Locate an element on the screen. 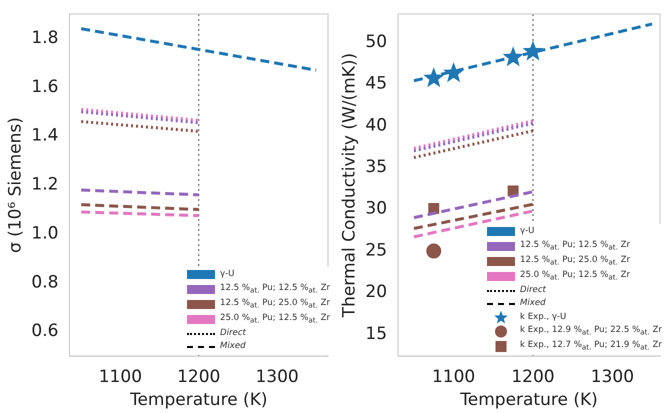  y-tick-label: 30 is located at coordinates (376, 208).